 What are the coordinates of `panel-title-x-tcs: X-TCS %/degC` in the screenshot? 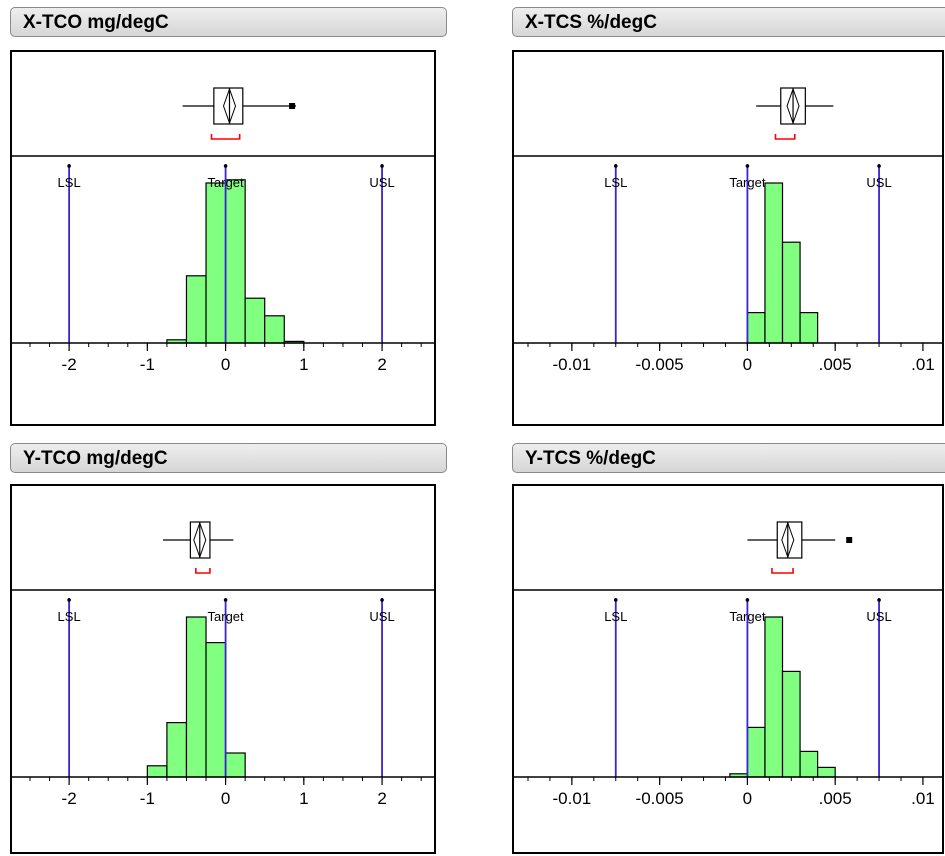 It's located at (591, 22).